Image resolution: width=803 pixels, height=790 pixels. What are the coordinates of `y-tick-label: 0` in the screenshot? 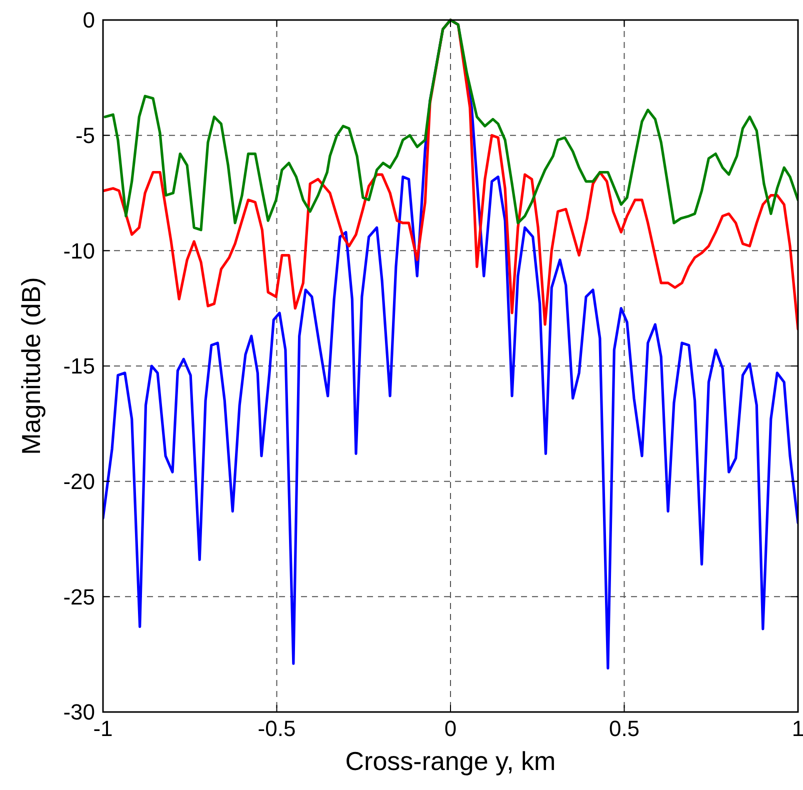 It's located at (88, 20).